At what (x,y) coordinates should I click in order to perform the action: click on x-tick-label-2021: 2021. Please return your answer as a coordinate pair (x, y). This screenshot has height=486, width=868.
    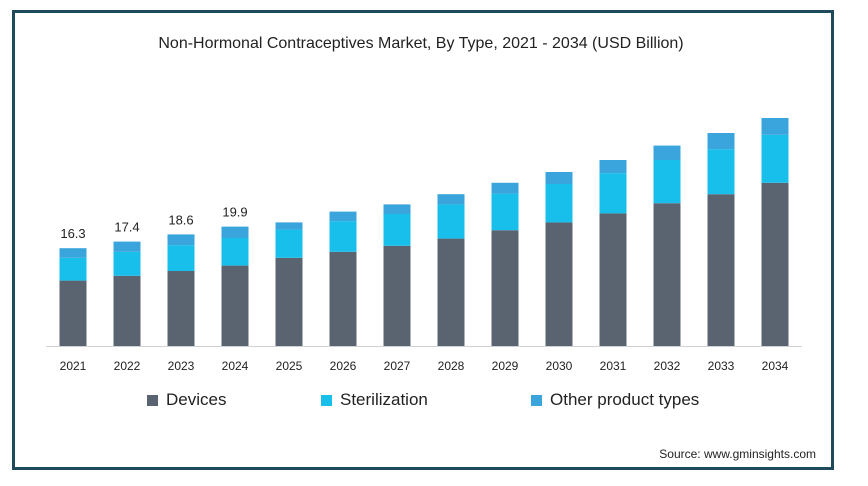
    Looking at the image, I should click on (73, 366).